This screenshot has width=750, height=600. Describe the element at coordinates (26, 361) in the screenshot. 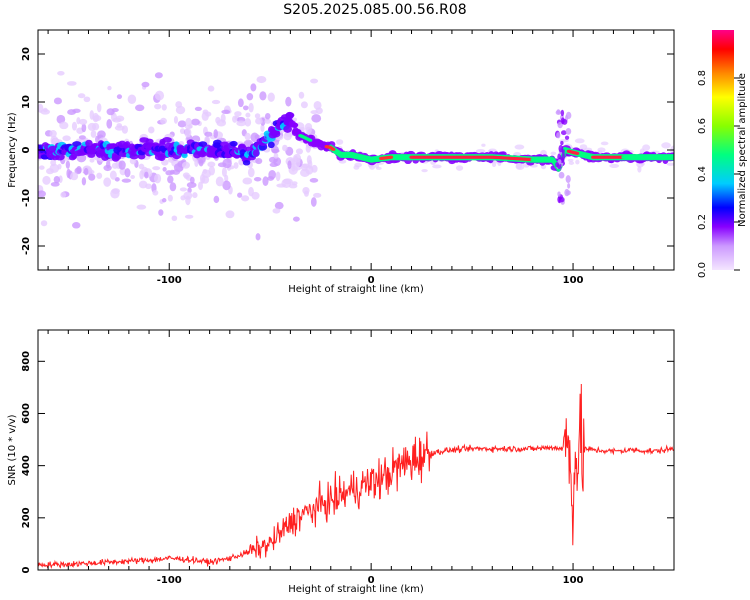

I see `bottom-ytick-label: 800` at that location.